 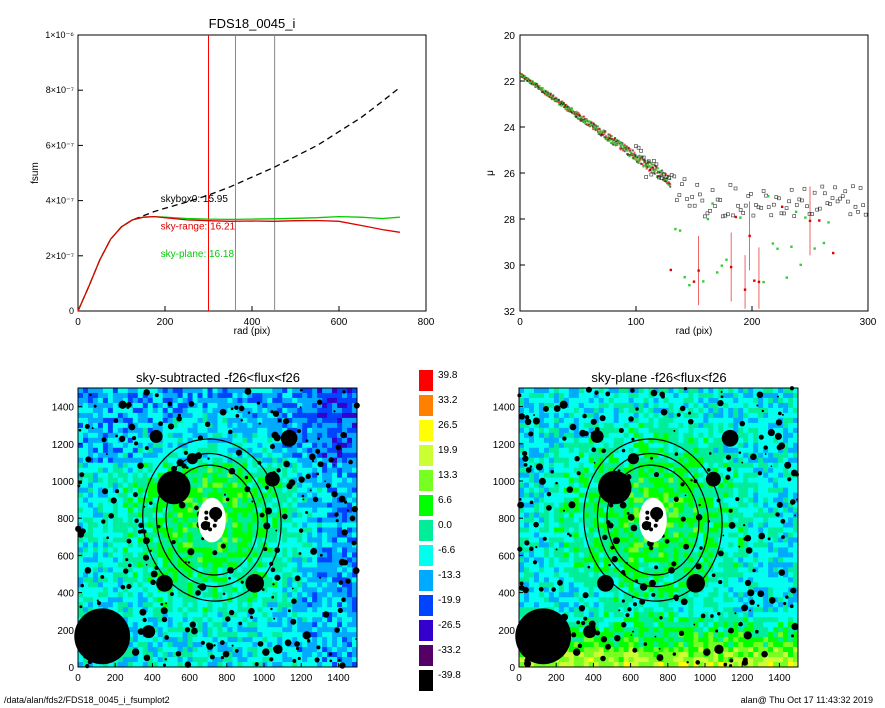 I want to click on y-tick-label: 30, so click(x=510, y=266).